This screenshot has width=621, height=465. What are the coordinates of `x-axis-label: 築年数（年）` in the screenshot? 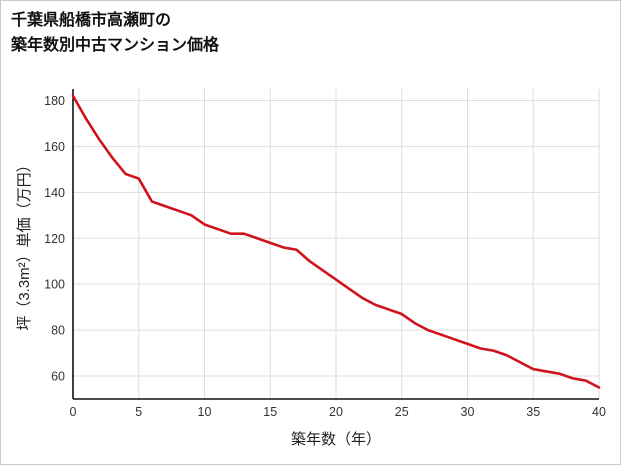 It's located at (336, 439).